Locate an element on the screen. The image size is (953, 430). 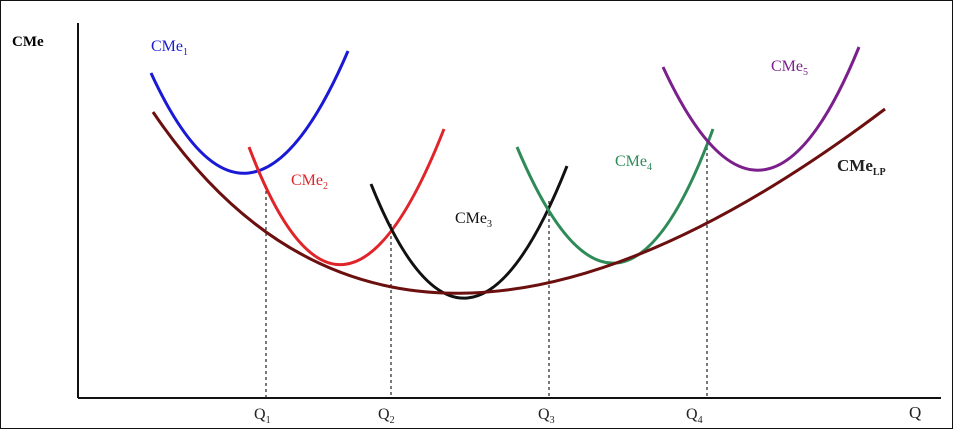
cme1-curve is located at coordinates (249, 112).